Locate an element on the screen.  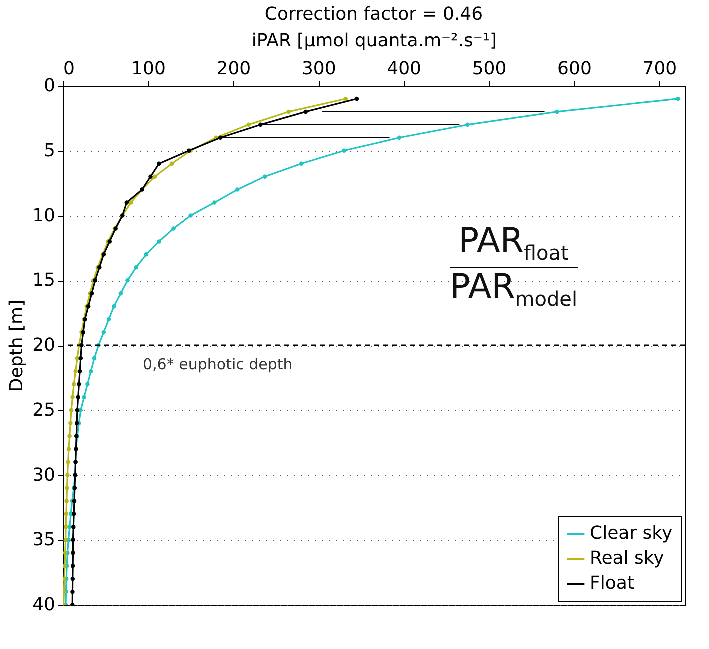
legend-label: Clear sky is located at coordinates (631, 533).